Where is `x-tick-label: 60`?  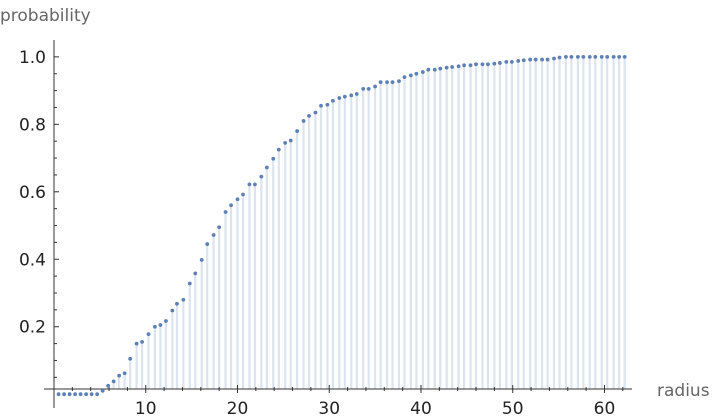 x-tick-label: 60 is located at coordinates (605, 409).